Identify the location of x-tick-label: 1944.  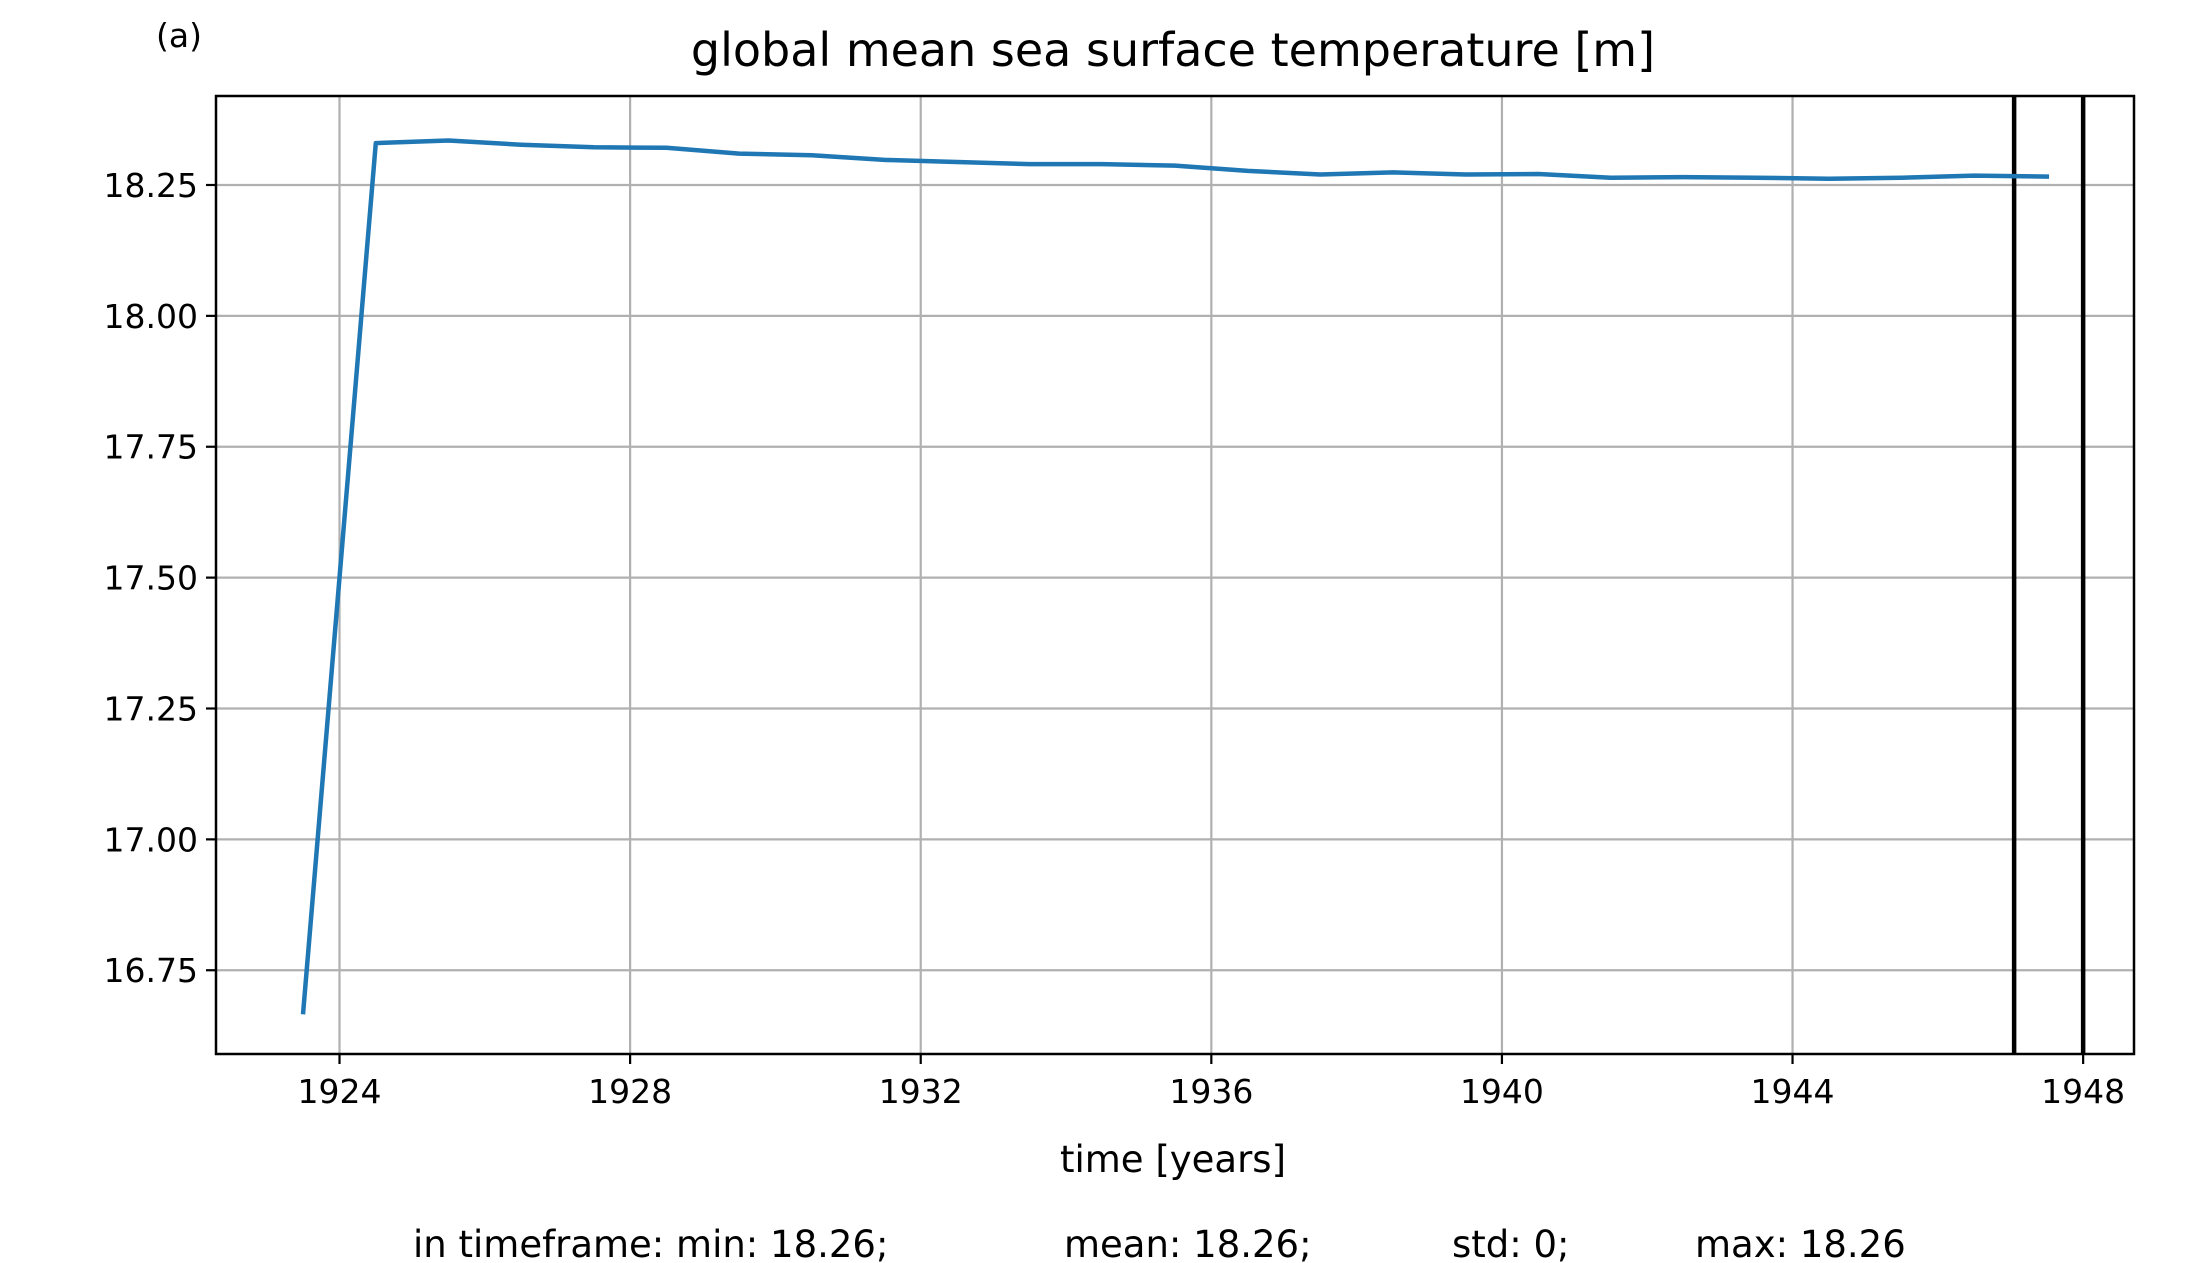
(1793, 1091).